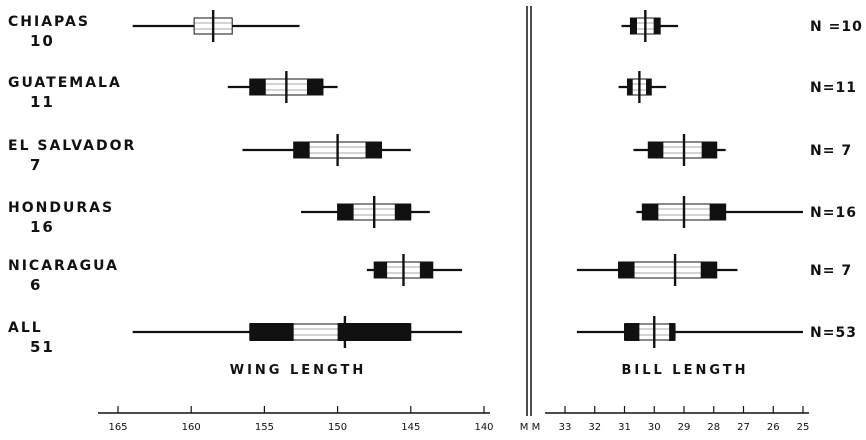 The width and height of the screenshot is (866, 440). I want to click on wing-tick-label: 160, so click(191, 427).